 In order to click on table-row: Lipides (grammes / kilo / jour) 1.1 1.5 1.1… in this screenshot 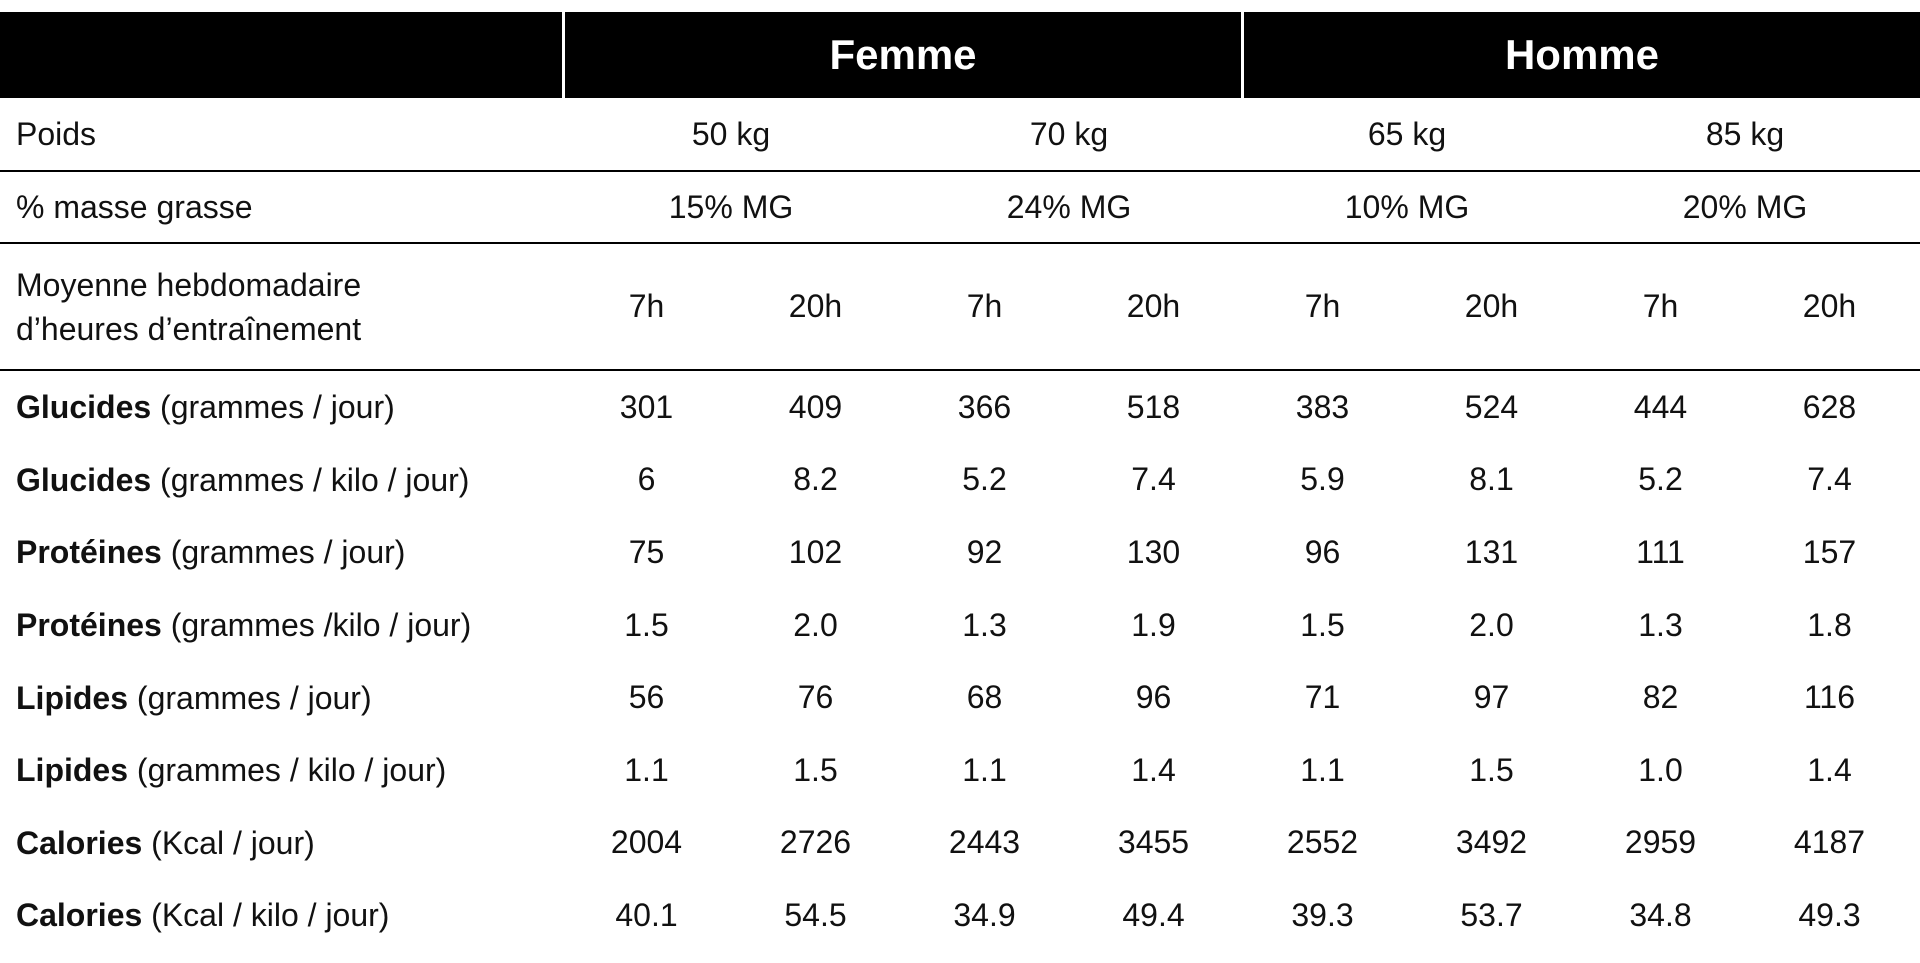, I will do `click(960, 770)`.